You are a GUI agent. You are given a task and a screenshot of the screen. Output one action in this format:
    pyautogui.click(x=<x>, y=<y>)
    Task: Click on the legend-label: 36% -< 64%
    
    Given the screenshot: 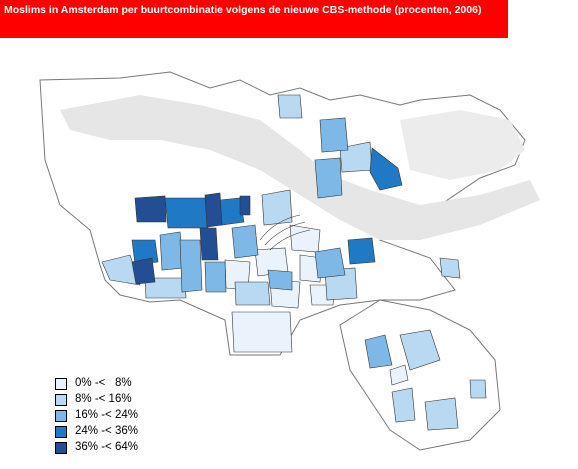 What is the action you would take?
    pyautogui.click(x=106, y=447)
    